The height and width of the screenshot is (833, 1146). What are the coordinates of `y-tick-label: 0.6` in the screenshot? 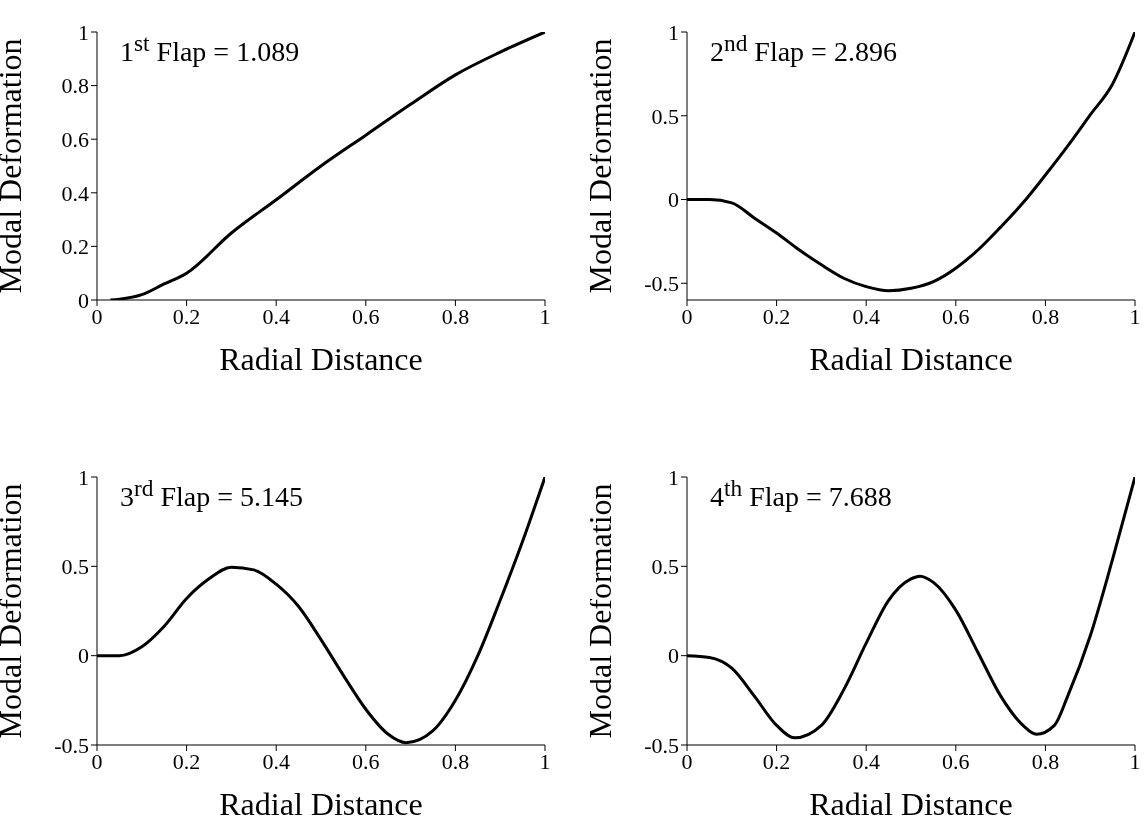 It's located at (75, 140).